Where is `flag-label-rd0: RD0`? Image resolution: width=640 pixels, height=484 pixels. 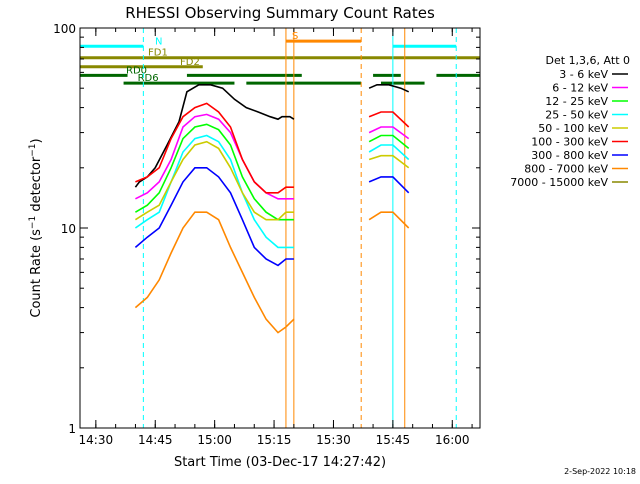
flag-label-rd0: RD0 is located at coordinates (136, 70).